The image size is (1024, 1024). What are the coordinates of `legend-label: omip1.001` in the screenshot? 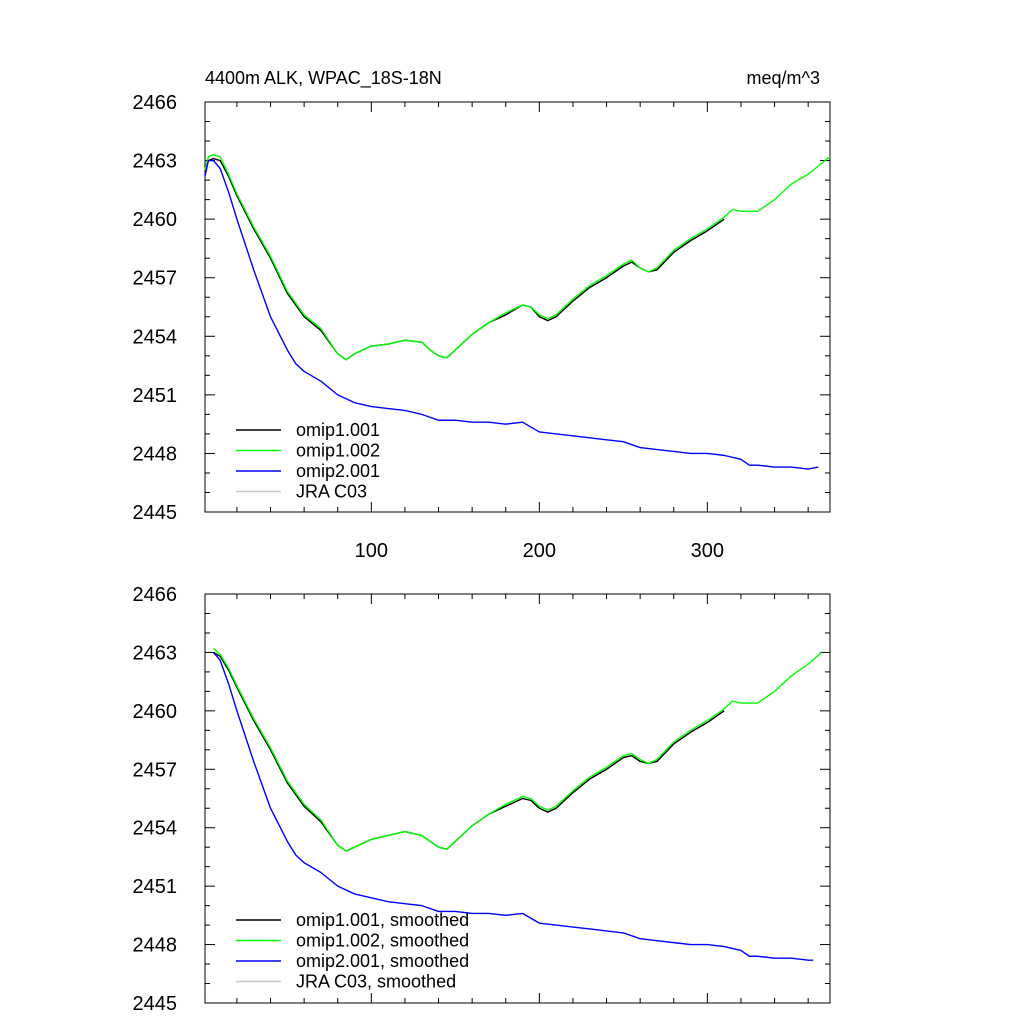 It's located at (338, 430).